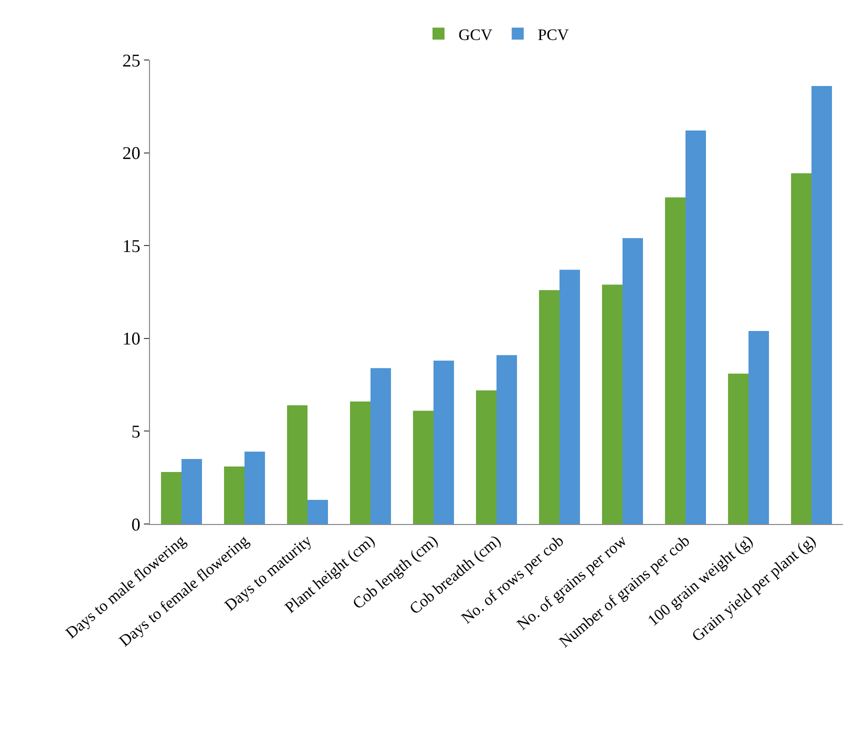  What do you see at coordinates (554, 35) in the screenshot?
I see `legend-label: PCV` at bounding box center [554, 35].